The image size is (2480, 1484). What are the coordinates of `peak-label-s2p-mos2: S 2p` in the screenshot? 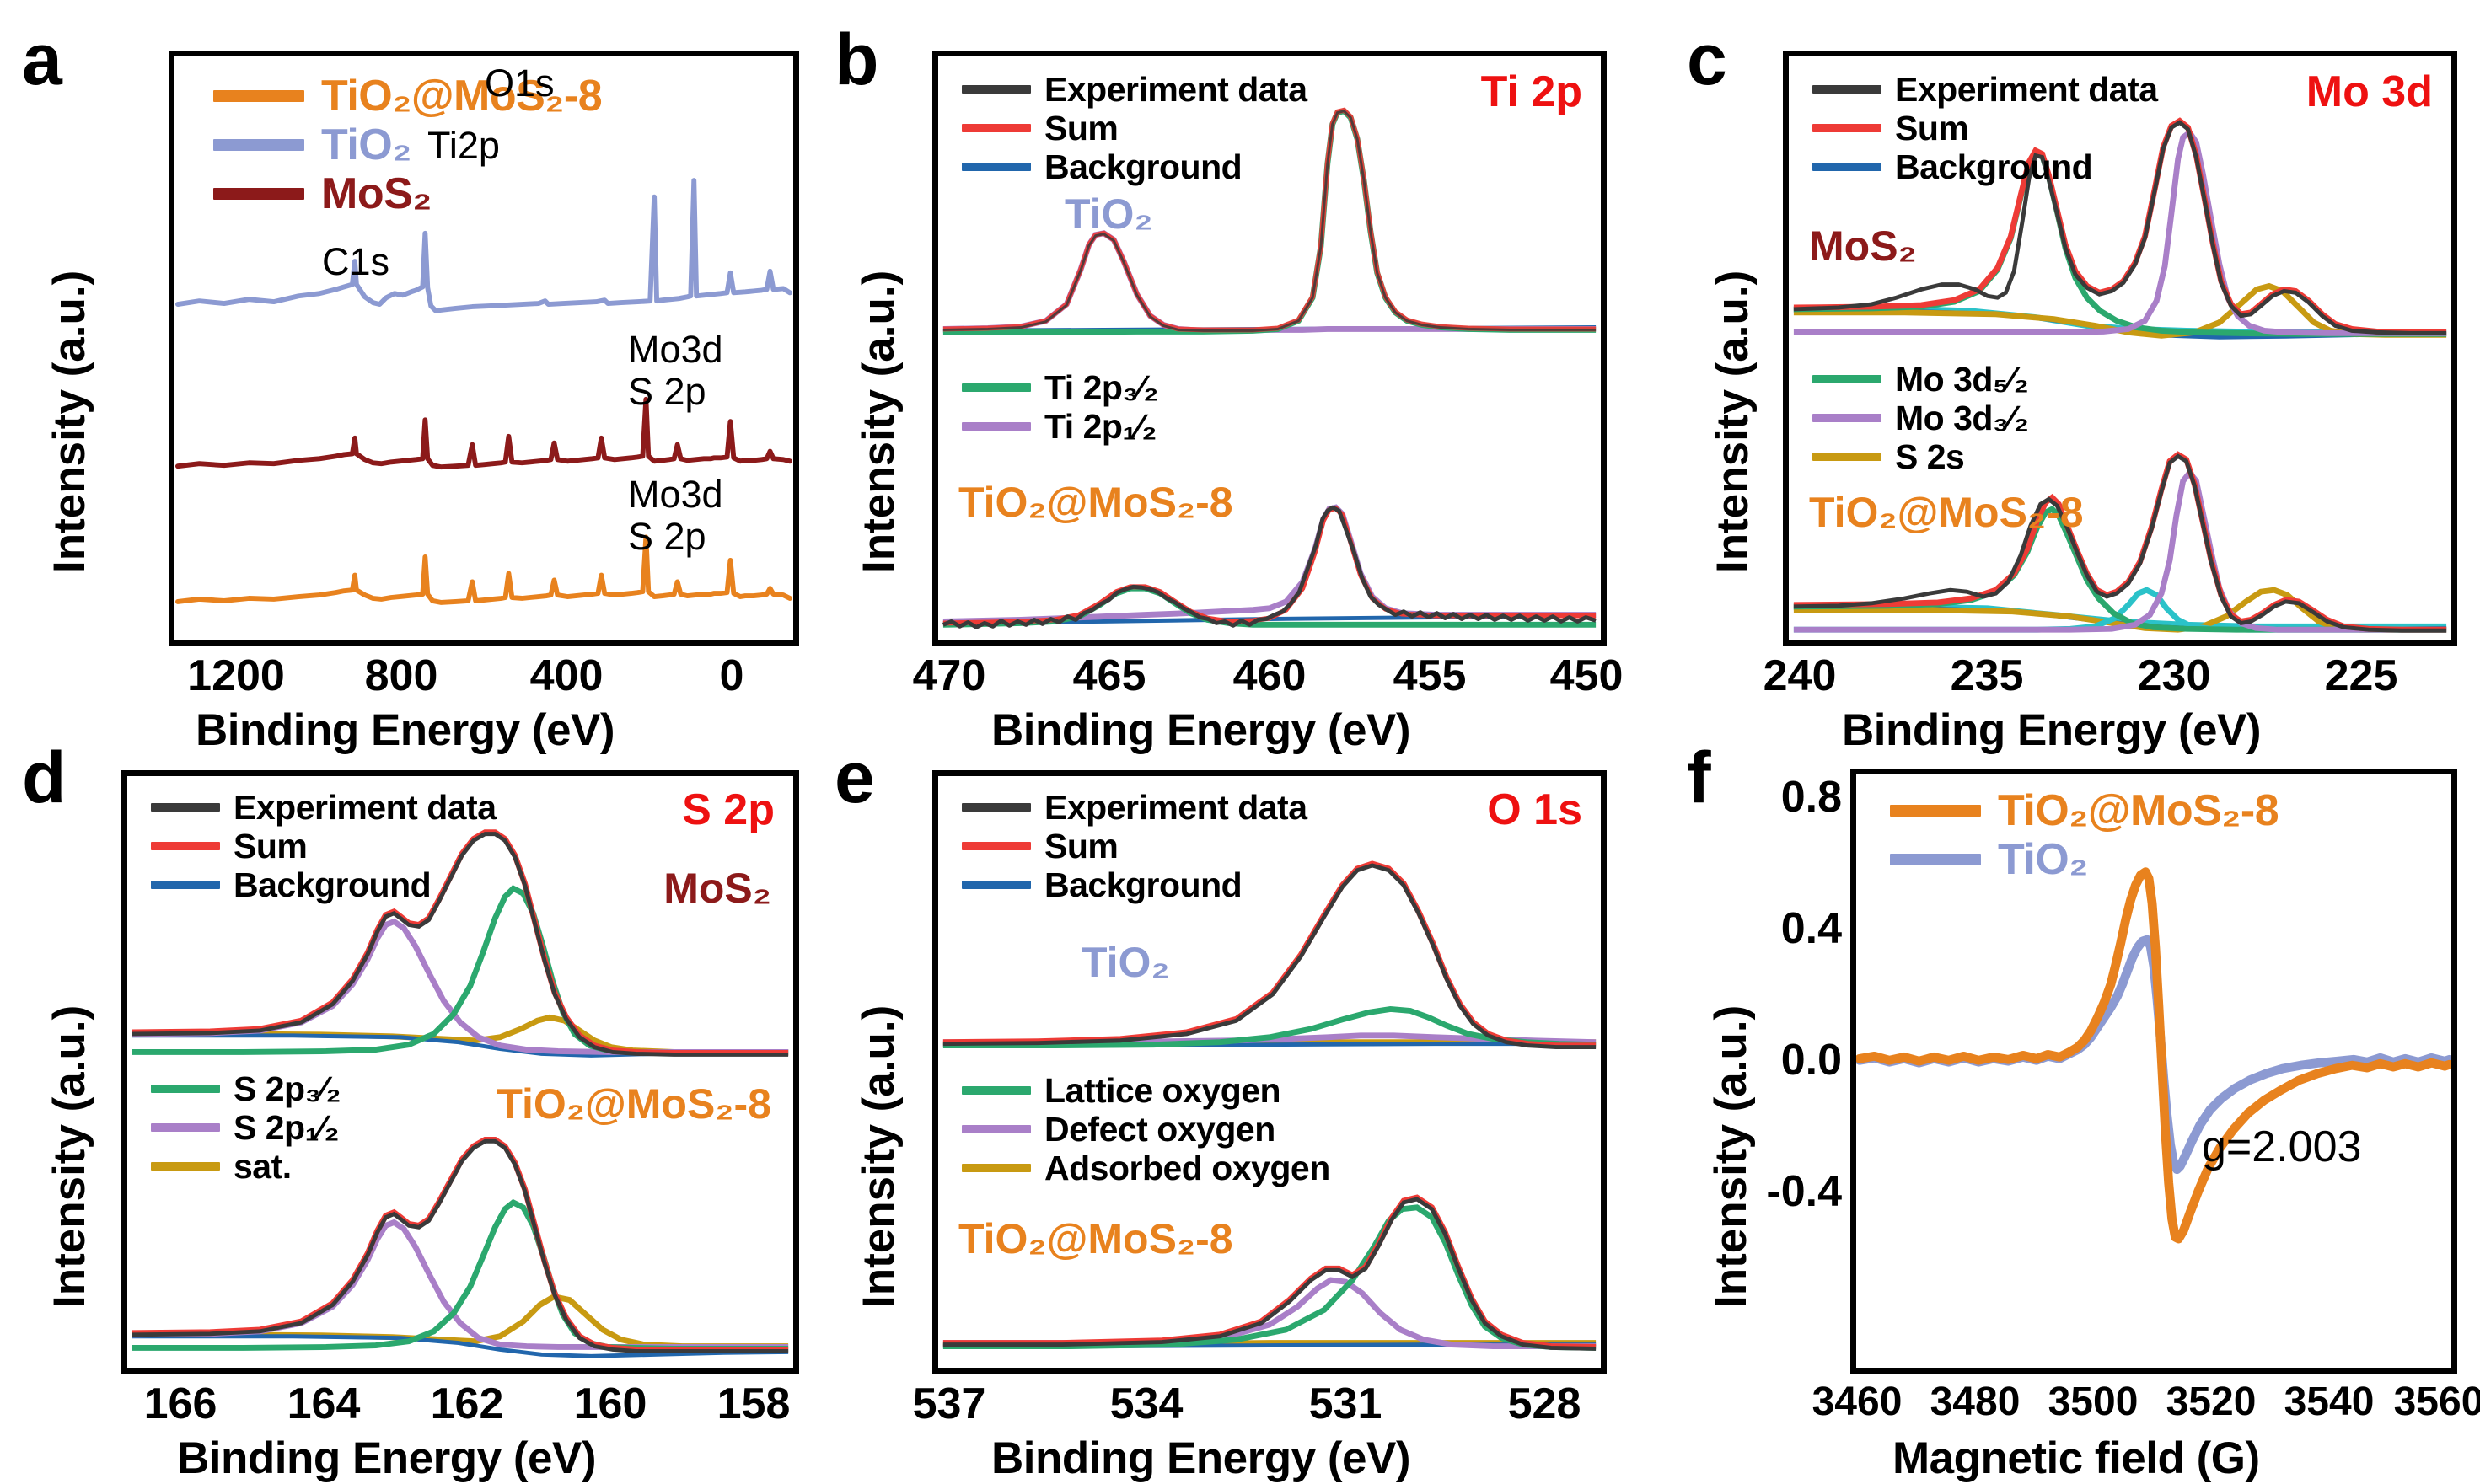 It's located at (667, 391).